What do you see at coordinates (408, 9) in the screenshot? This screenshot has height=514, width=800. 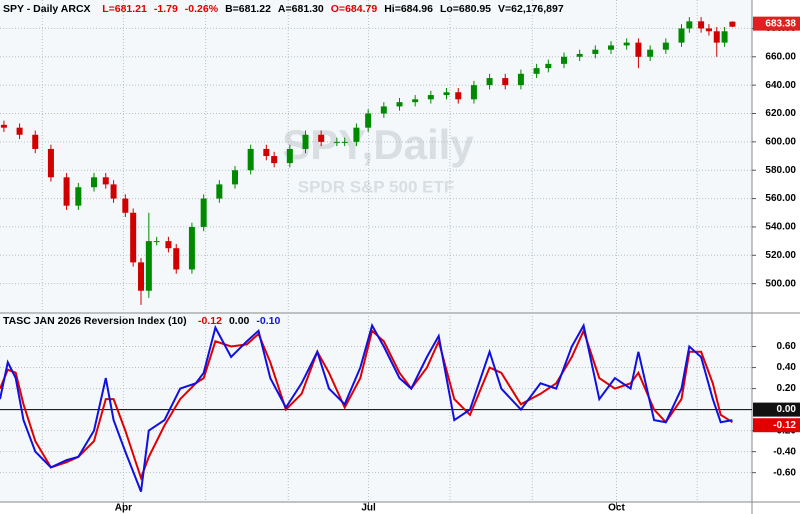 I see `quote-item: Hi=684.96` at bounding box center [408, 9].